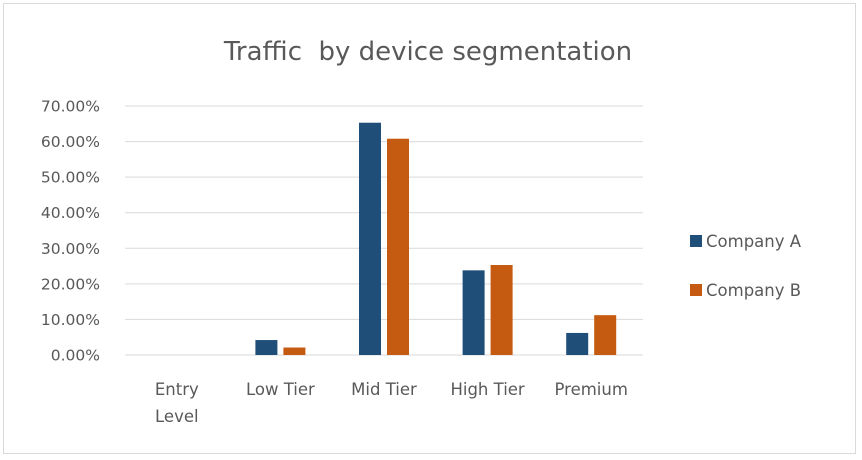 The image size is (862, 460). What do you see at coordinates (746, 266) in the screenshot?
I see `legend: Company A Company B` at bounding box center [746, 266].